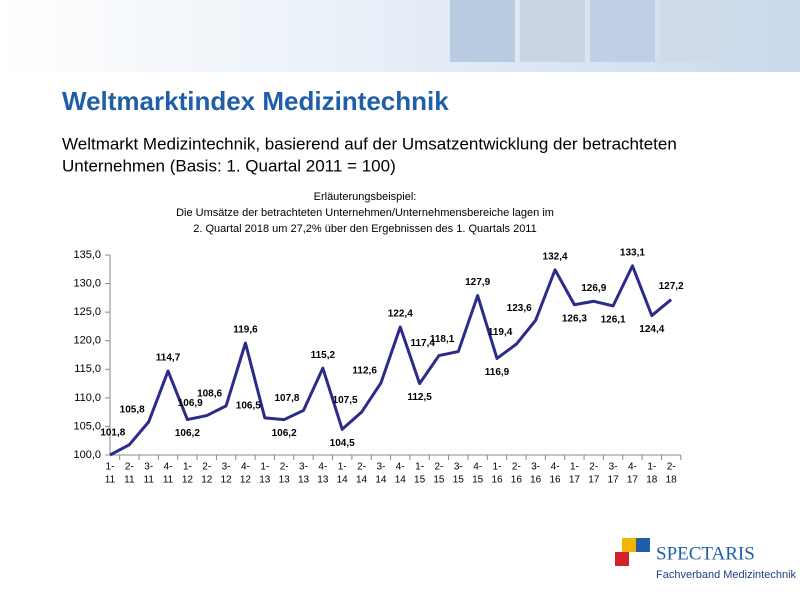 The width and height of the screenshot is (800, 598). What do you see at coordinates (726, 575) in the screenshot?
I see `logo-tagline: Fachverband Medizintechnik` at bounding box center [726, 575].